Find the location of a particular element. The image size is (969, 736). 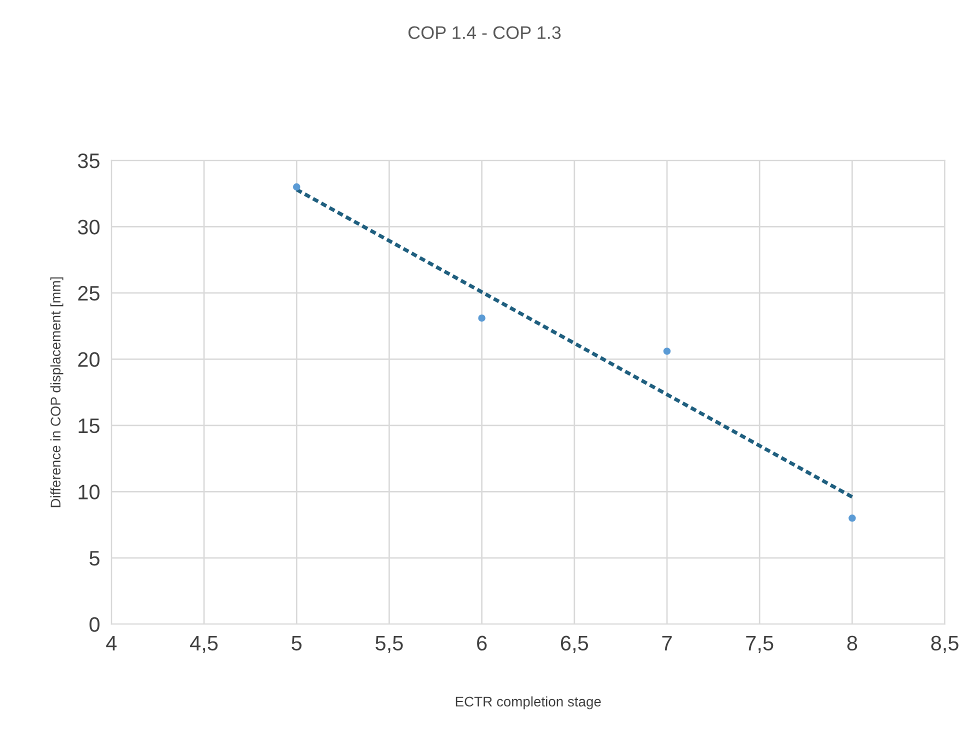

y-tick-label: 10 is located at coordinates (89, 492).